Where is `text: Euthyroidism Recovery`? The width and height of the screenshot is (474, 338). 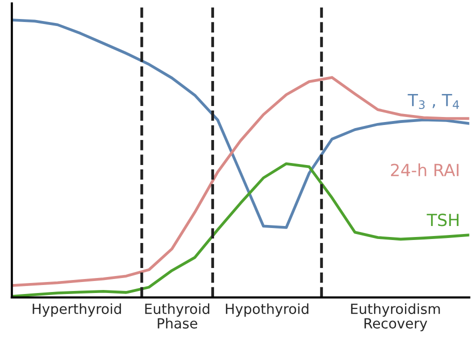 text: Euthyroidism Recovery is located at coordinates (395, 317).